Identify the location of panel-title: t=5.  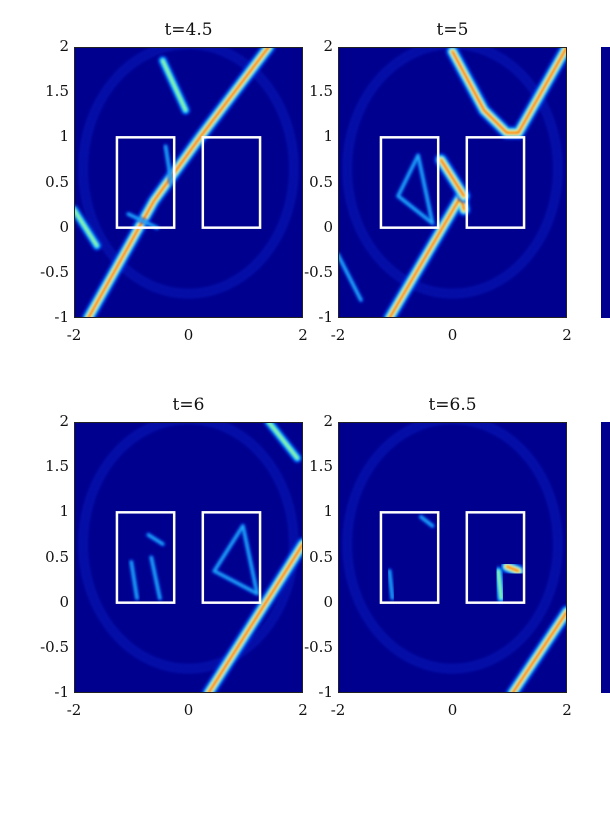
(452, 30).